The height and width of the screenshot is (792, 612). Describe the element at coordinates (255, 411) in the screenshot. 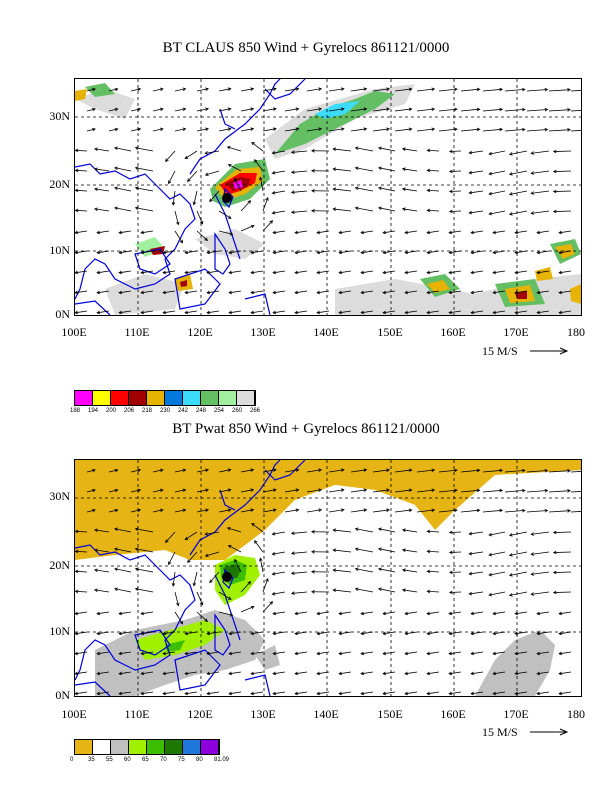

I see `top-colorbar-label: 266` at that location.